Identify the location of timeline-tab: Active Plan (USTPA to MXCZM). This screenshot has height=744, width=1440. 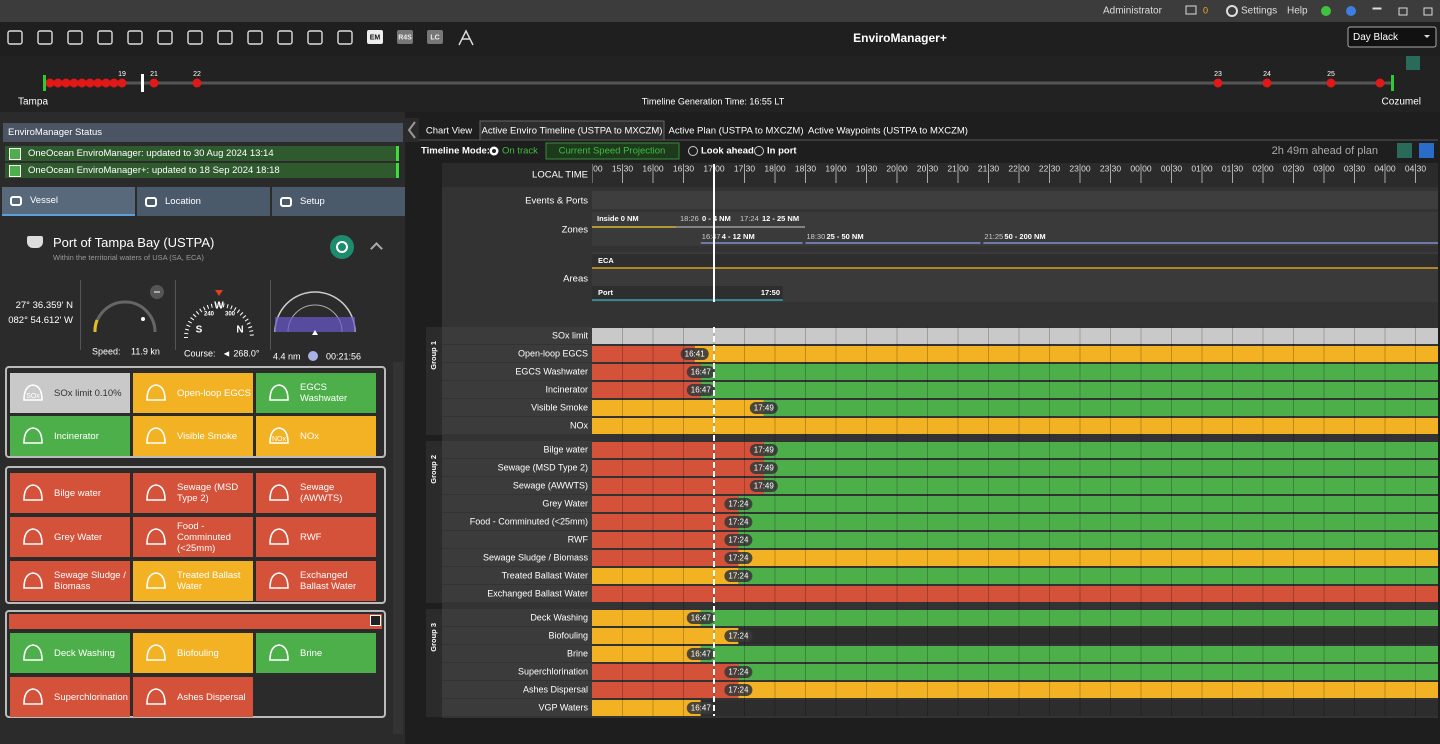
(736, 131).